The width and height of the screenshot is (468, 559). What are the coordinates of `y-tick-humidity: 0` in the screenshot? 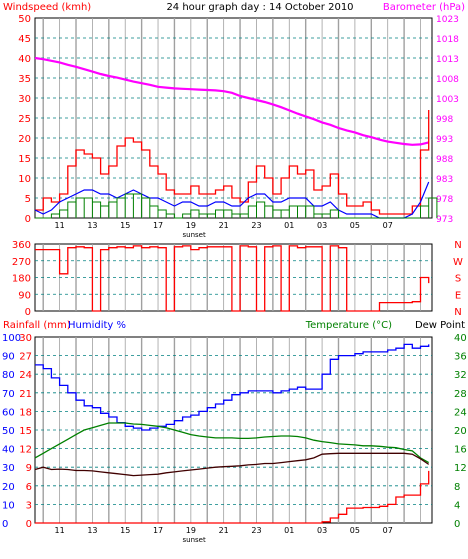 It's located at (5, 524).